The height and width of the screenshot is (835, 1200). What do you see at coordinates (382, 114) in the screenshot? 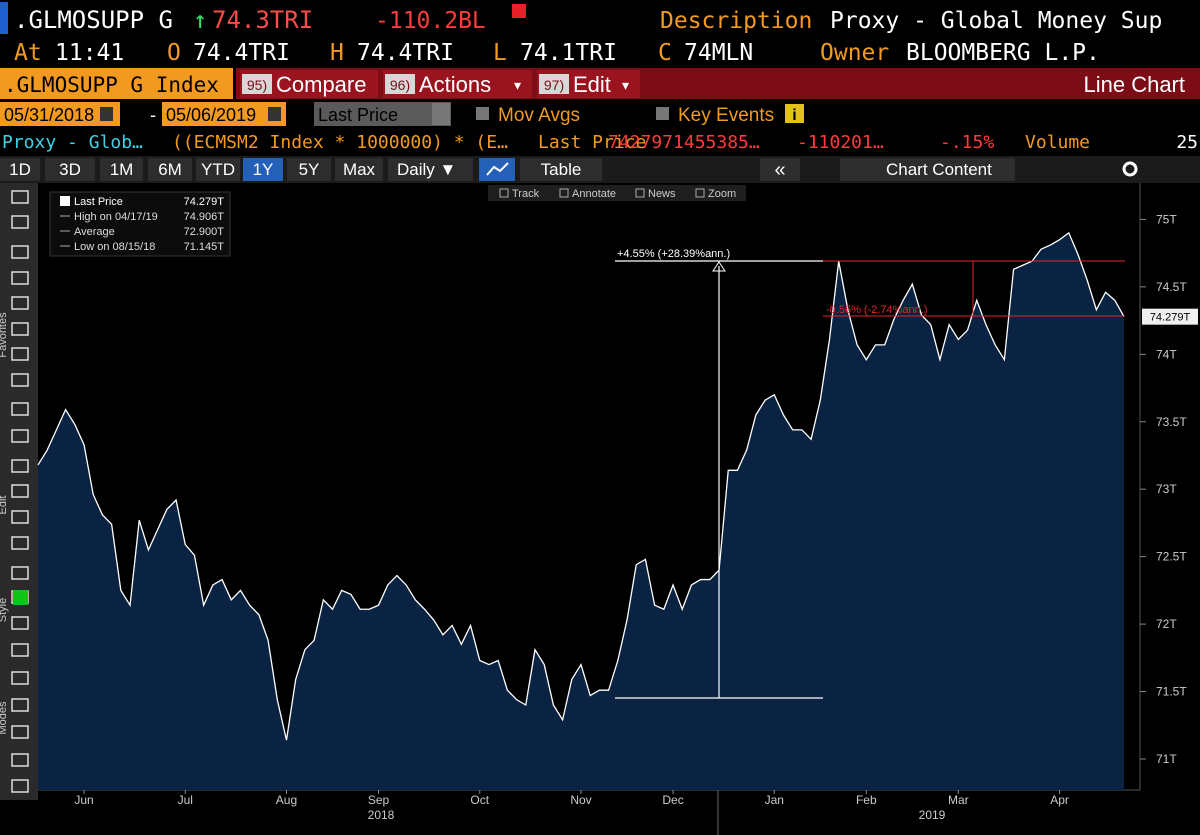
I see `field-box` at bounding box center [382, 114].